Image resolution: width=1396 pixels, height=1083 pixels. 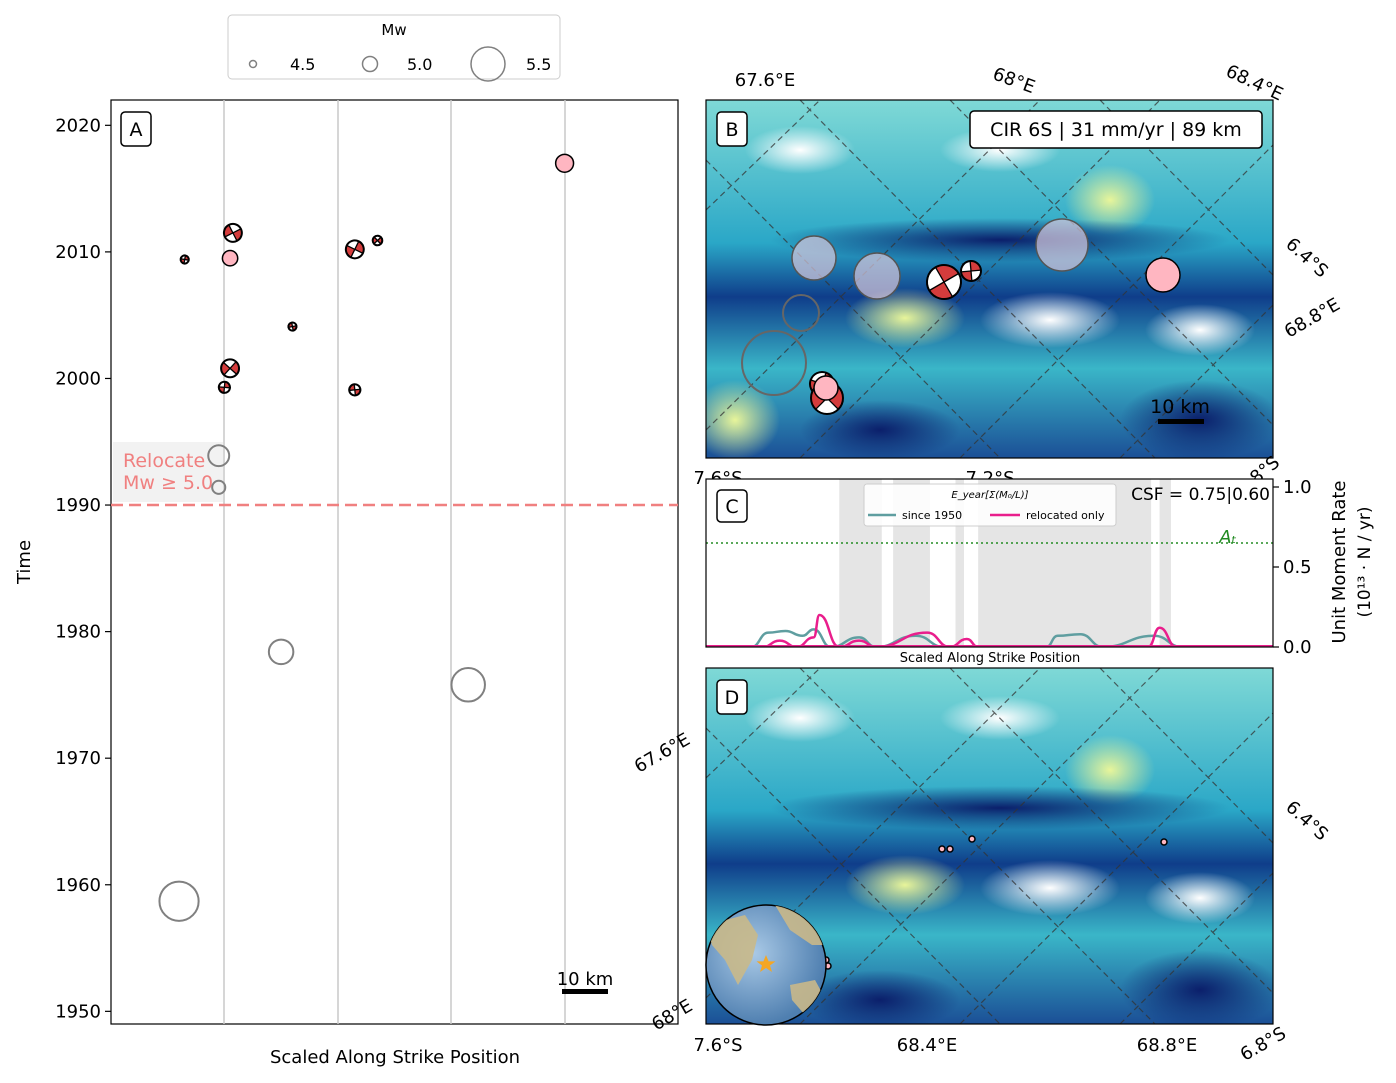 I want to click on panel-b-scalebar-label: 10 km, so click(x=1180, y=407).